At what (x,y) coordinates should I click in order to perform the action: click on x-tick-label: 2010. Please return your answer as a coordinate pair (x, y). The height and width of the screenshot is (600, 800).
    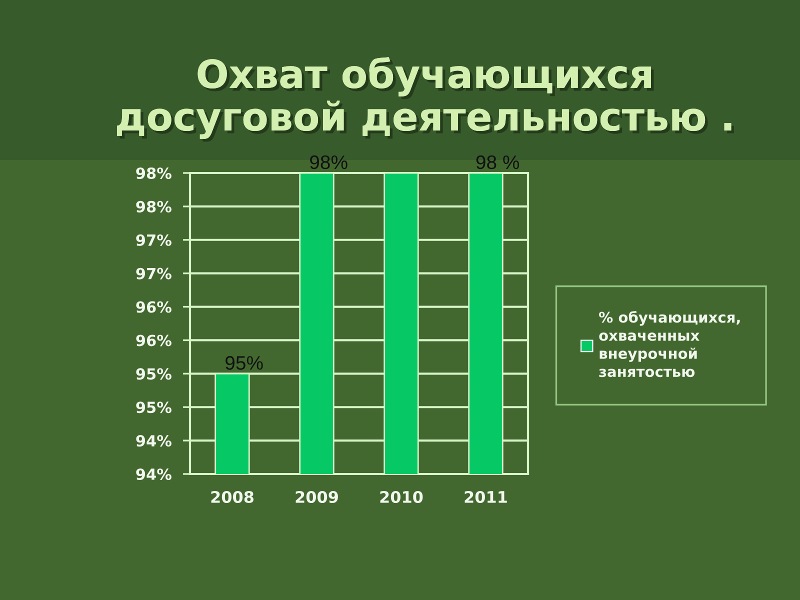
    Looking at the image, I should click on (401, 497).